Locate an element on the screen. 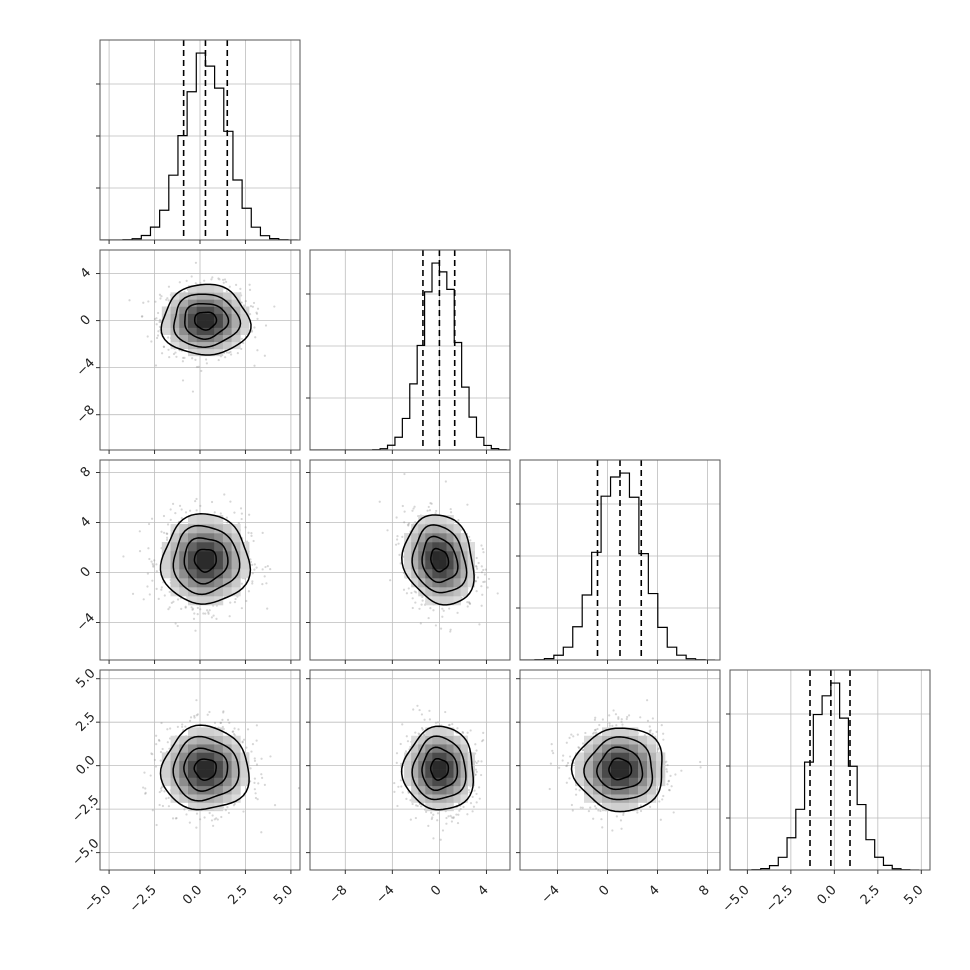 The image size is (970, 970). xtick-label-0-4: 5.0 is located at coordinates (283, 895).